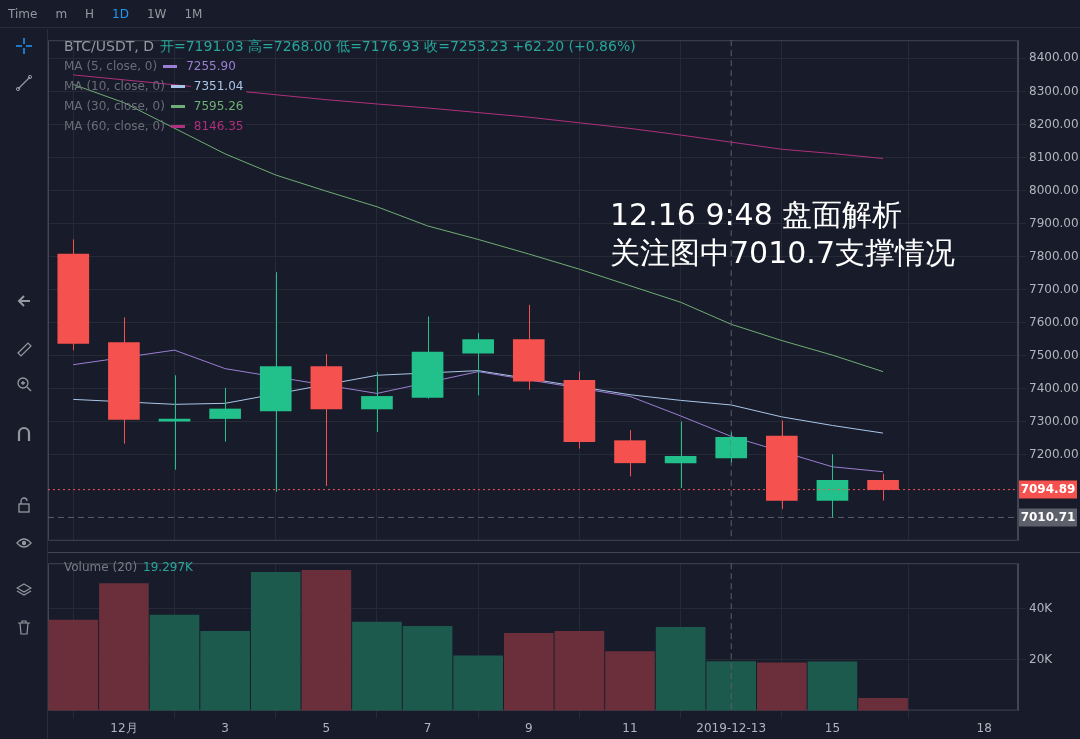 Image resolution: width=1080 pixels, height=739 pixels. Describe the element at coordinates (756, 215) in the screenshot. I see `annotation: 12.16 9:48 盘面解析` at that location.